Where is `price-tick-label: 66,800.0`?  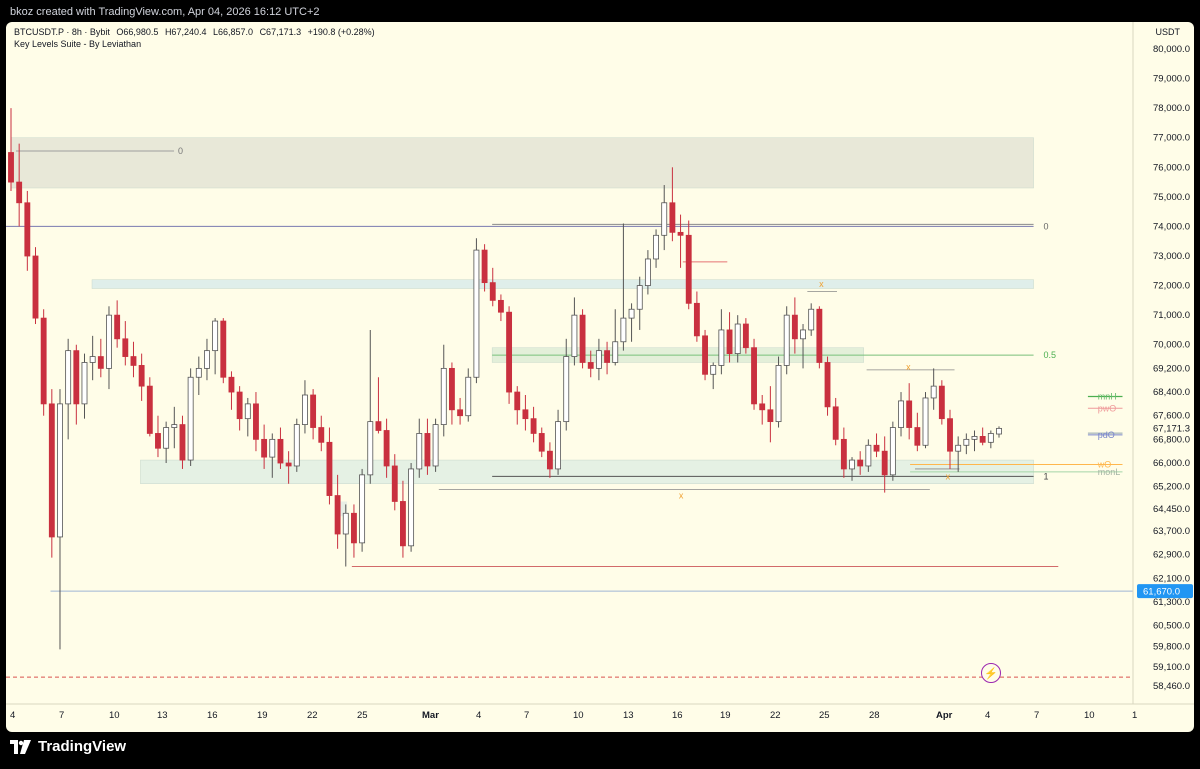 price-tick-label: 66,800.0 is located at coordinates (1171, 439).